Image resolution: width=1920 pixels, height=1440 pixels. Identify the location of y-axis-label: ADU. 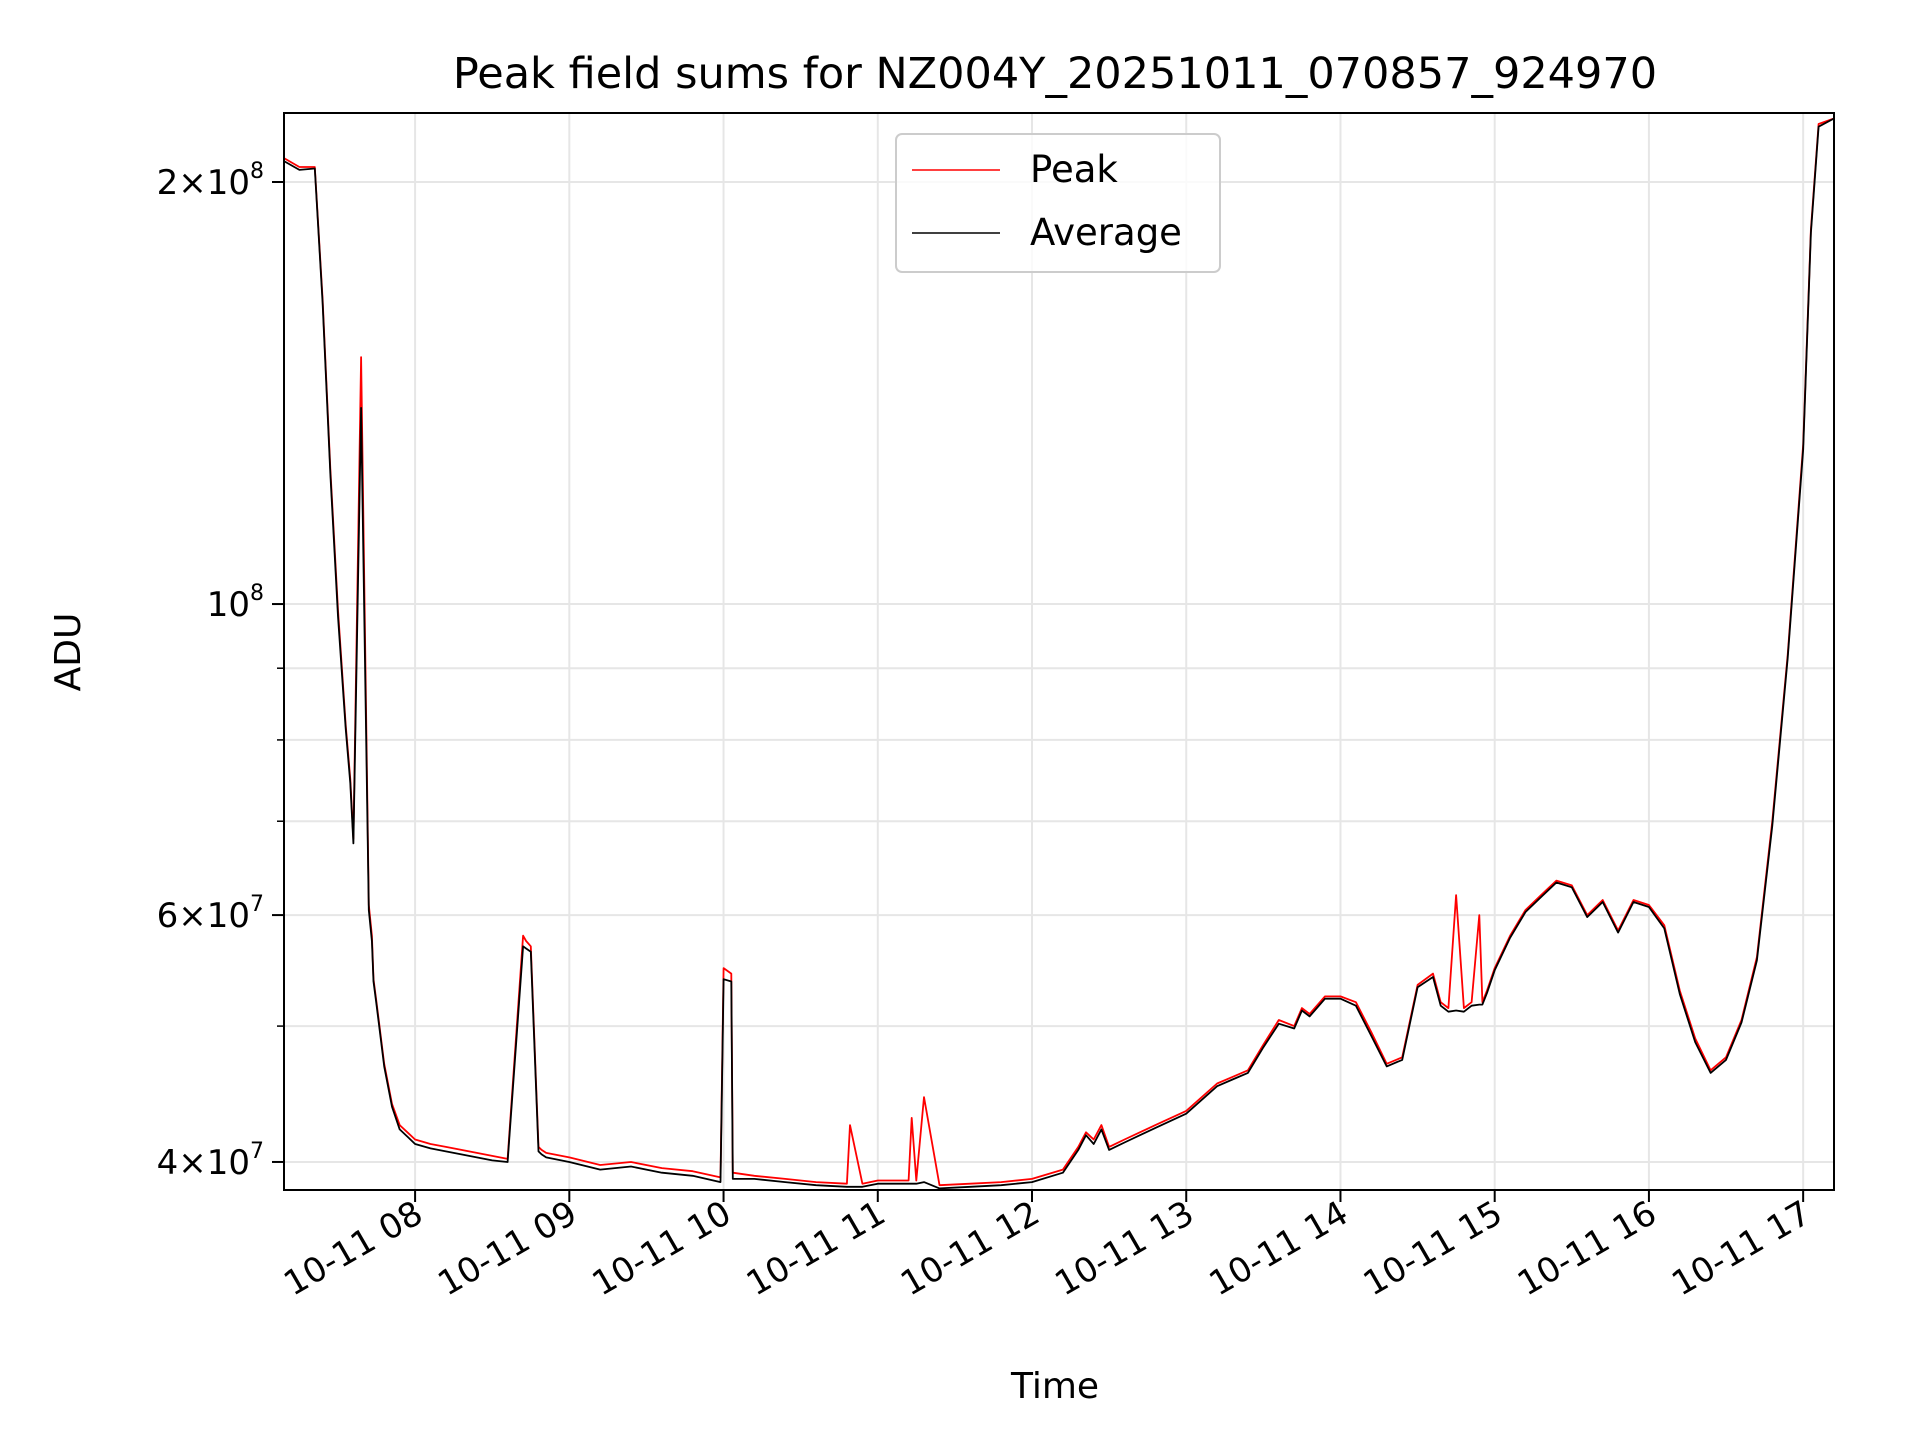
(68, 652).